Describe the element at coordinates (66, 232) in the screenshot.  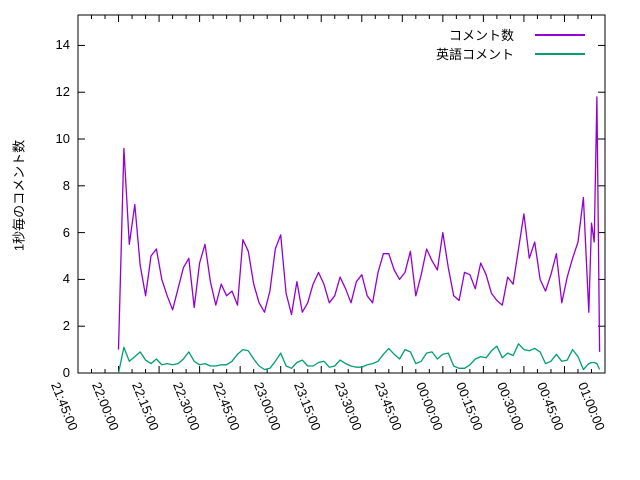
I see `y-tick-label: 6` at that location.